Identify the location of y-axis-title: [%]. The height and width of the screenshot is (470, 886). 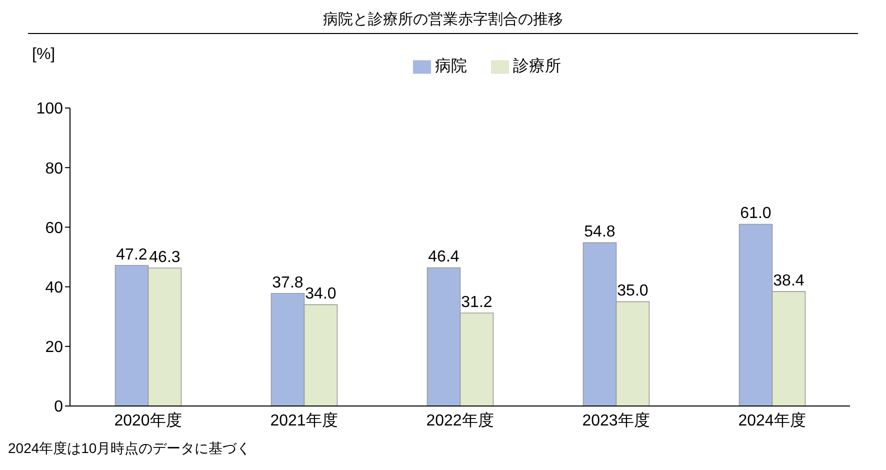
(44, 55).